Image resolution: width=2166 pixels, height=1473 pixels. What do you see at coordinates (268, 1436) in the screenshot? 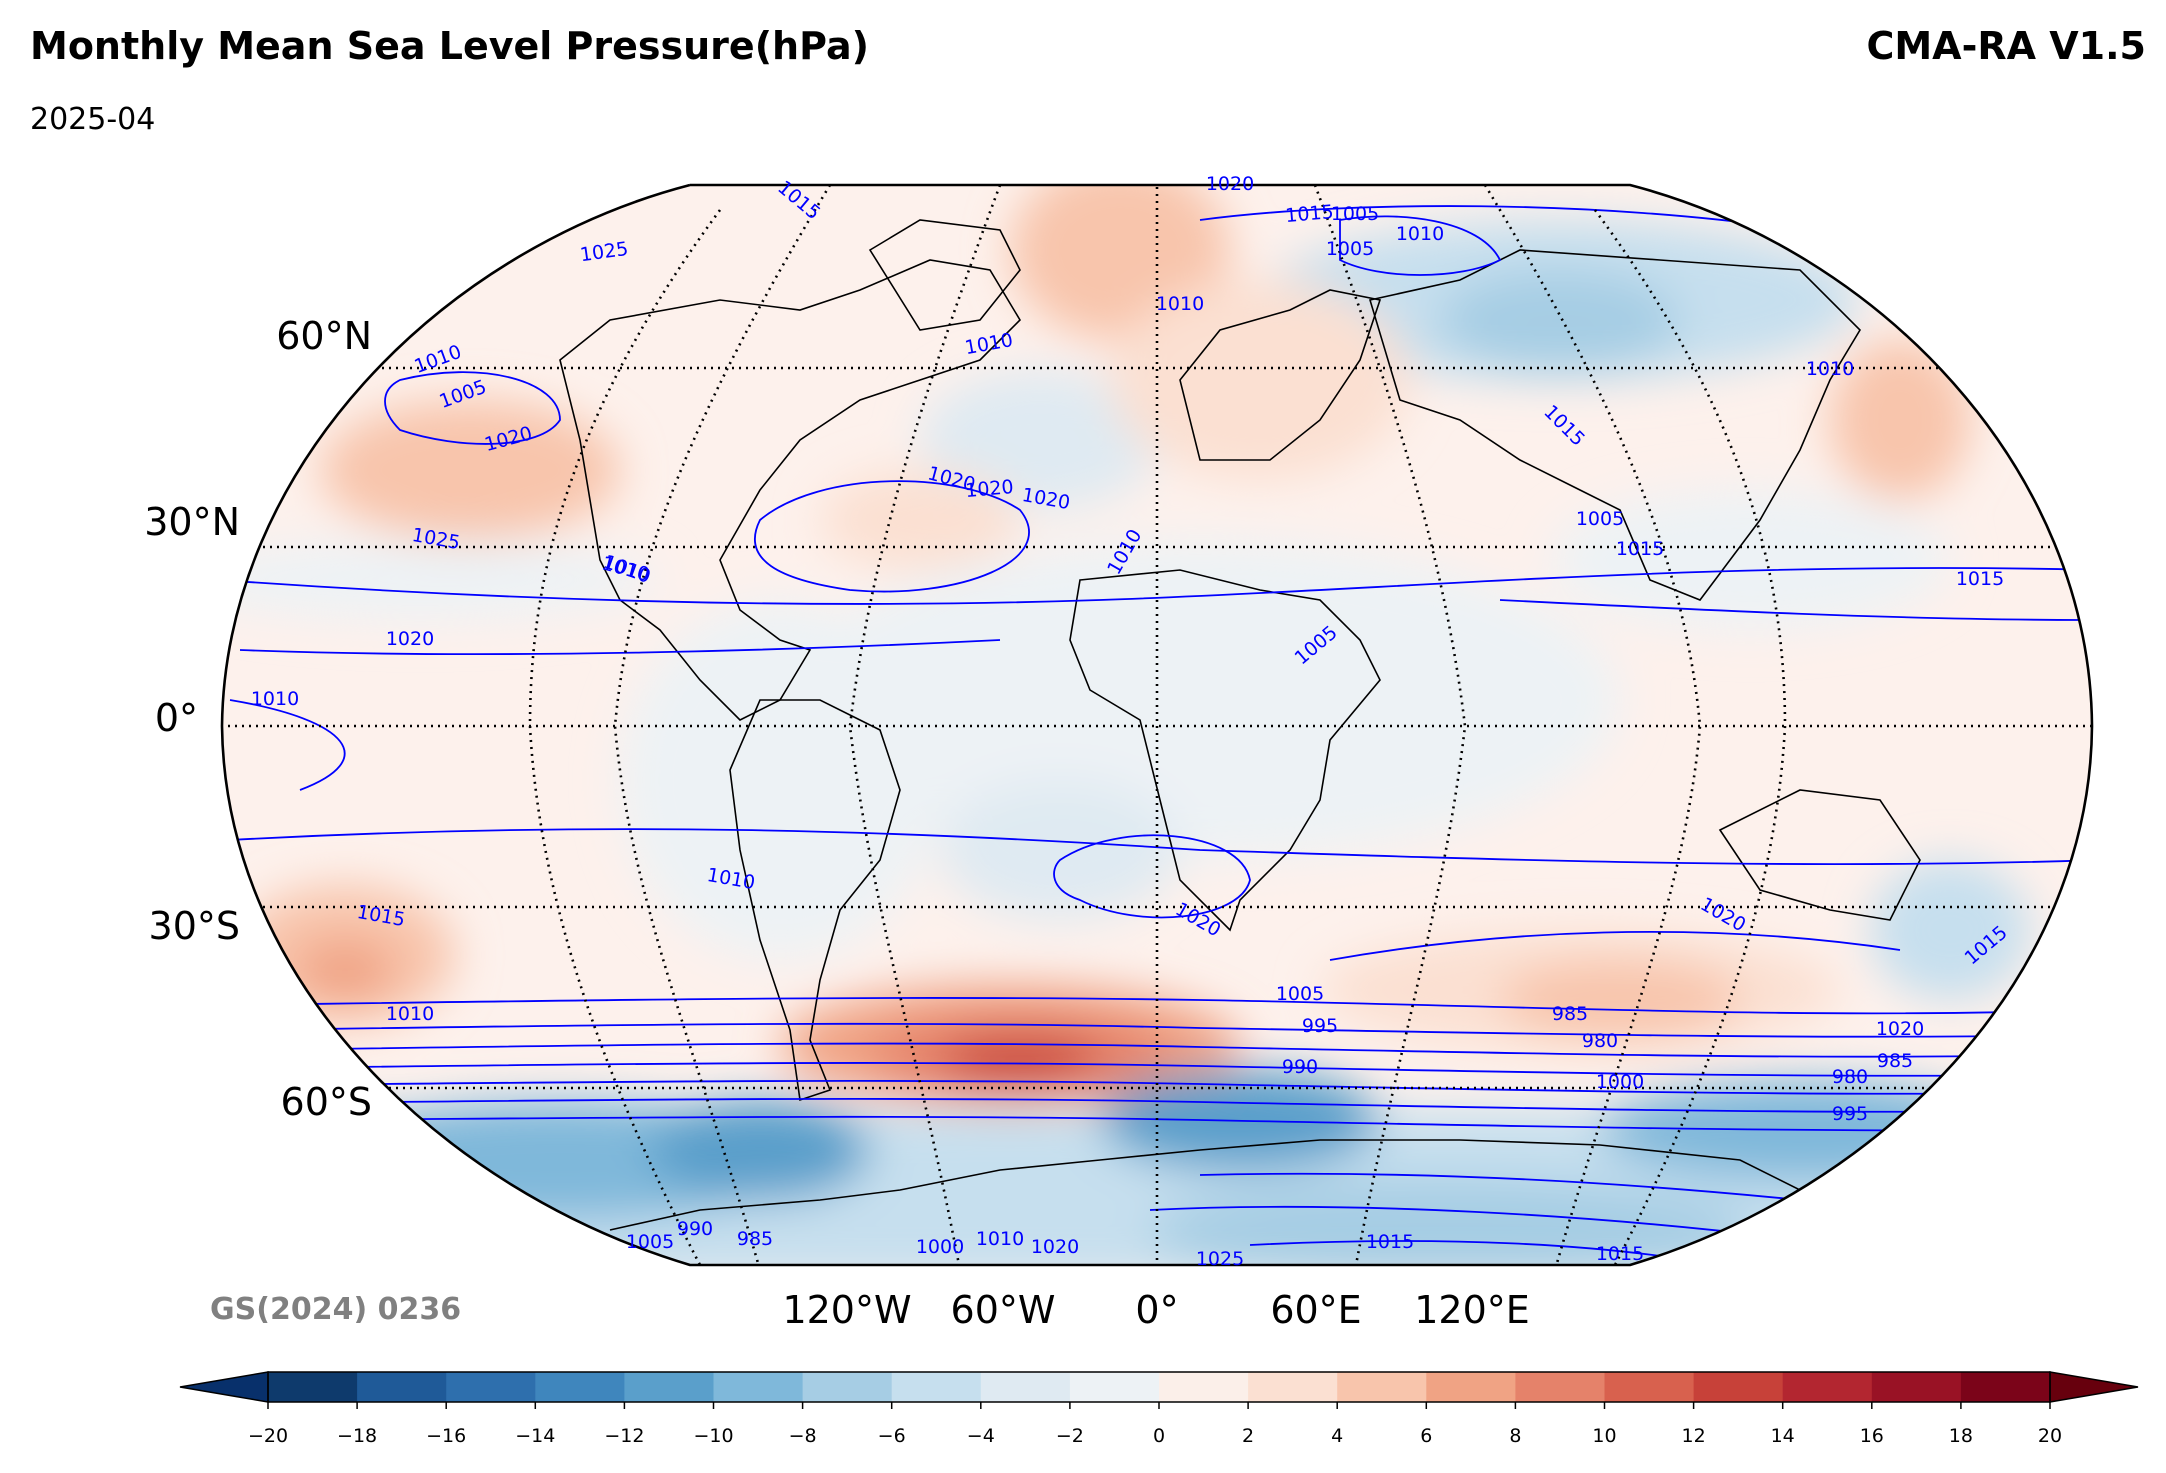
I see `colorbar-tick-label: −20` at bounding box center [268, 1436].